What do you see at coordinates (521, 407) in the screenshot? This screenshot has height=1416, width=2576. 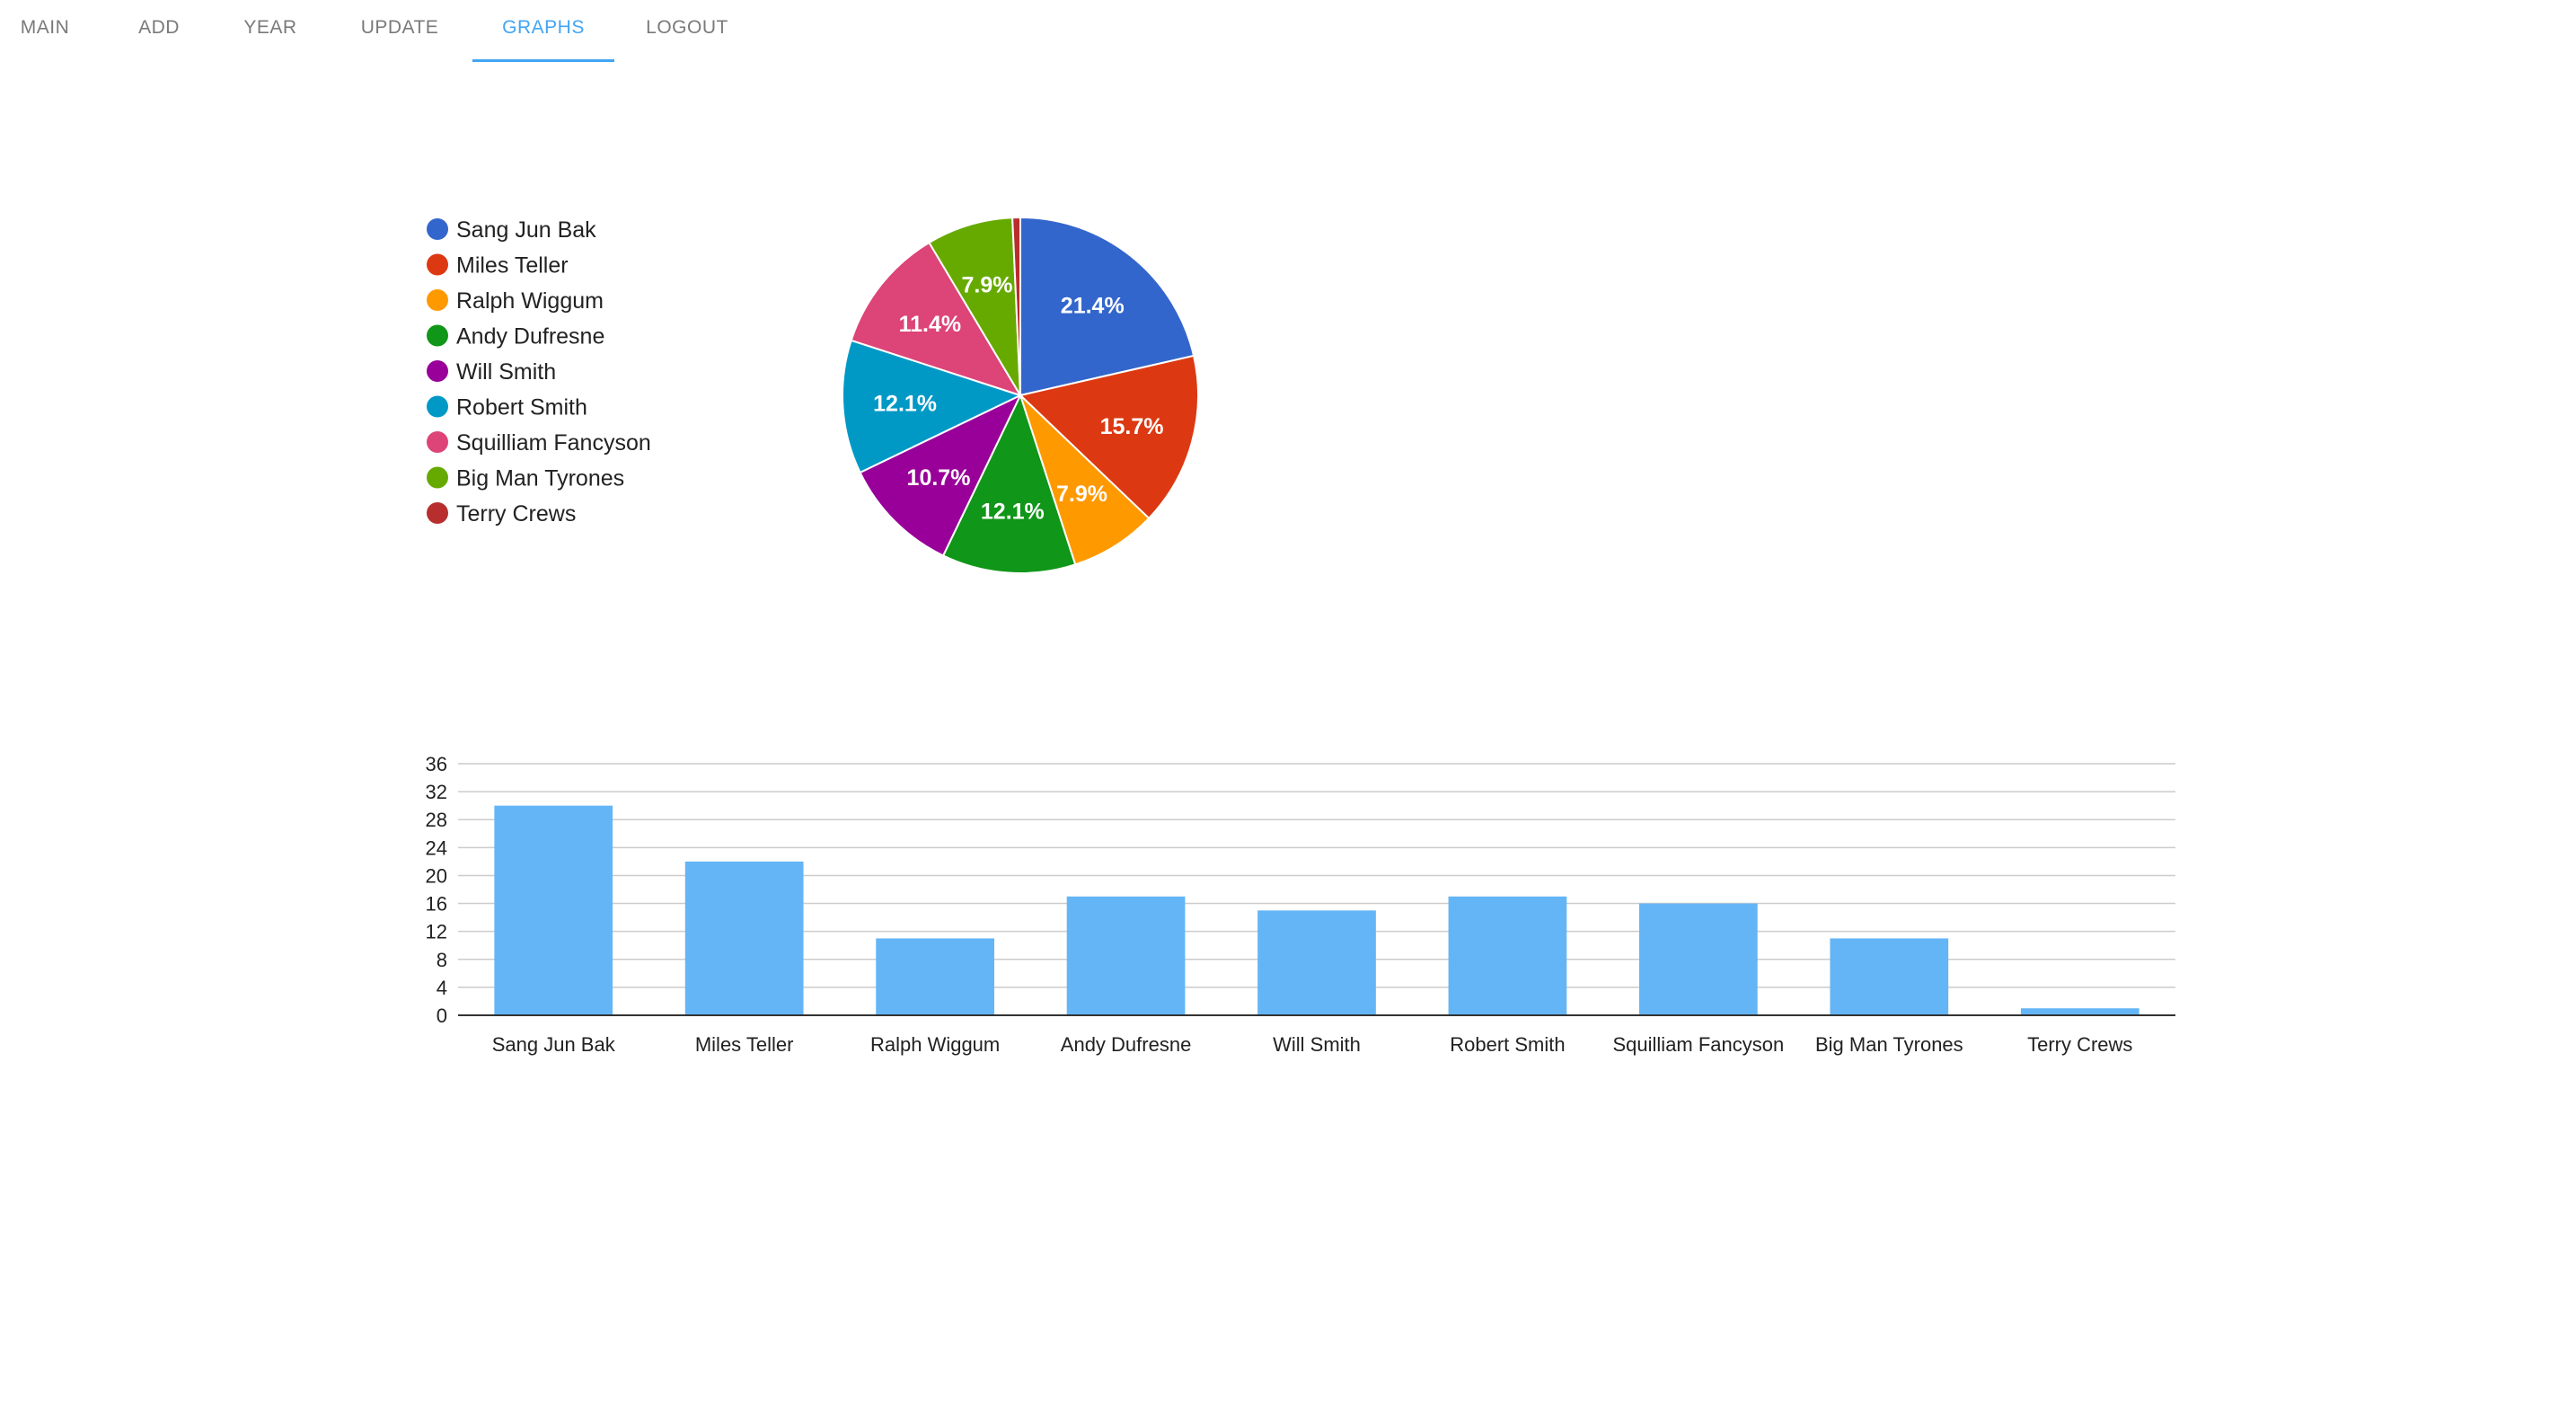 I see `legend-entry: Robert Smith` at bounding box center [521, 407].